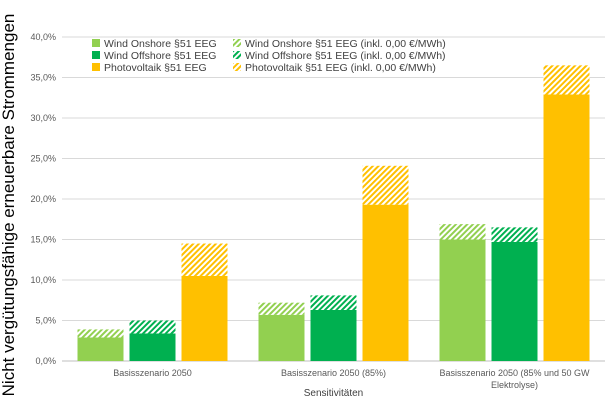 The width and height of the screenshot is (612, 410). Describe the element at coordinates (514, 373) in the screenshot. I see `x-category-label: Basisszenario 2050 (85% und 50 GW` at that location.